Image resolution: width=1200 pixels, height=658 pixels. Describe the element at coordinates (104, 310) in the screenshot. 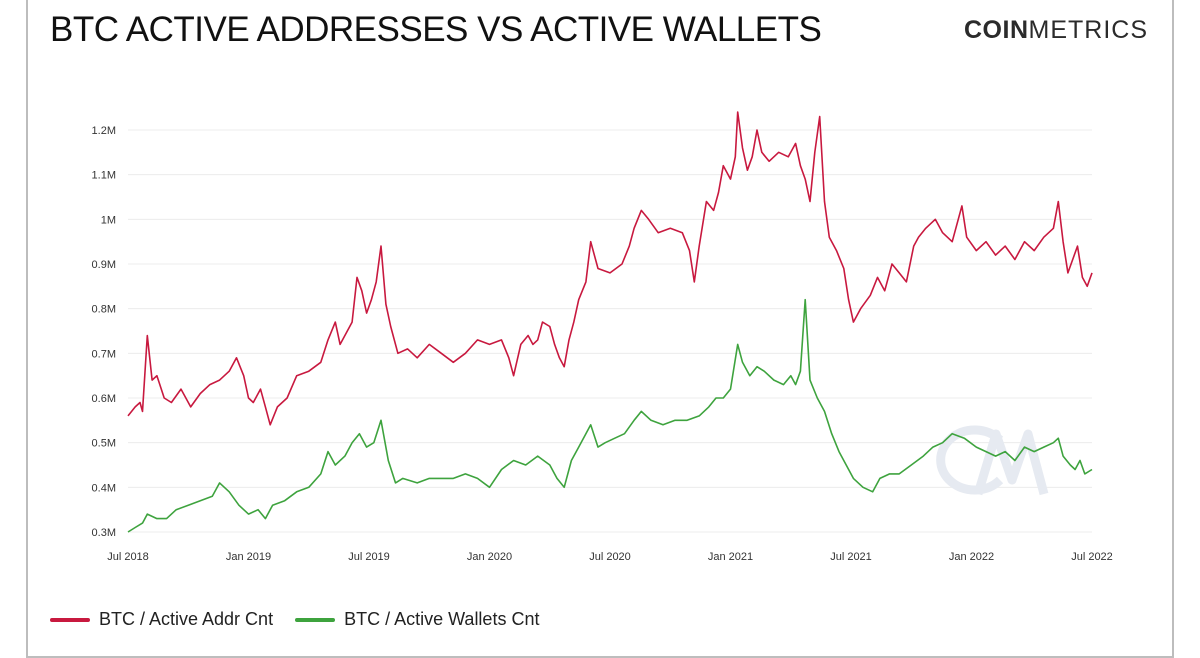

I see `y-tick-label: 0.8M` at that location.